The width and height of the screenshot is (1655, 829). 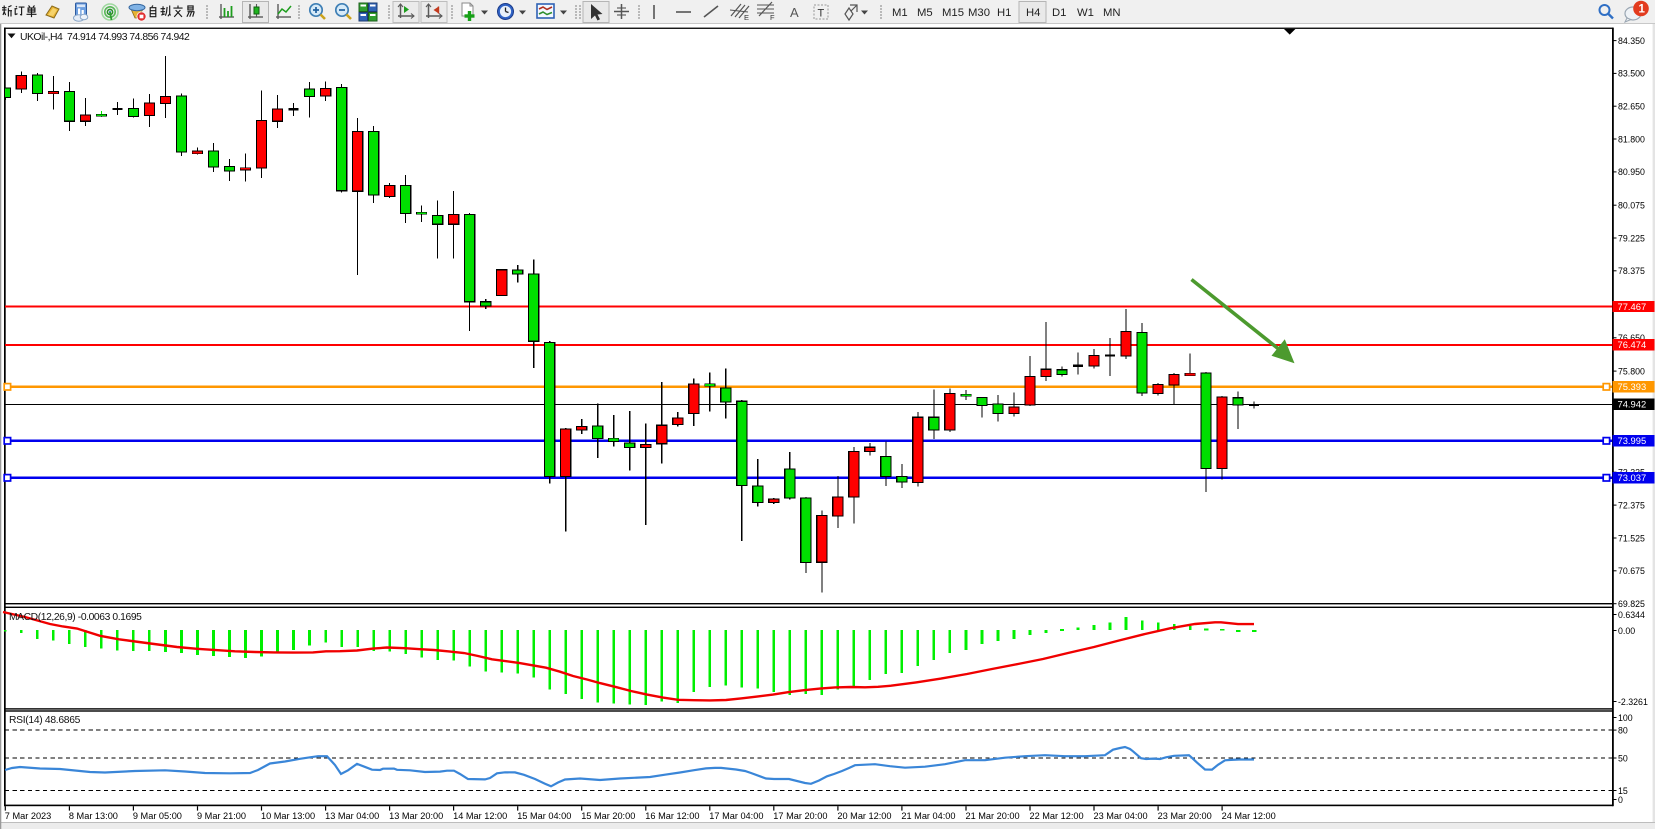 What do you see at coordinates (1632, 306) in the screenshot?
I see `svg-text: 77.467` at bounding box center [1632, 306].